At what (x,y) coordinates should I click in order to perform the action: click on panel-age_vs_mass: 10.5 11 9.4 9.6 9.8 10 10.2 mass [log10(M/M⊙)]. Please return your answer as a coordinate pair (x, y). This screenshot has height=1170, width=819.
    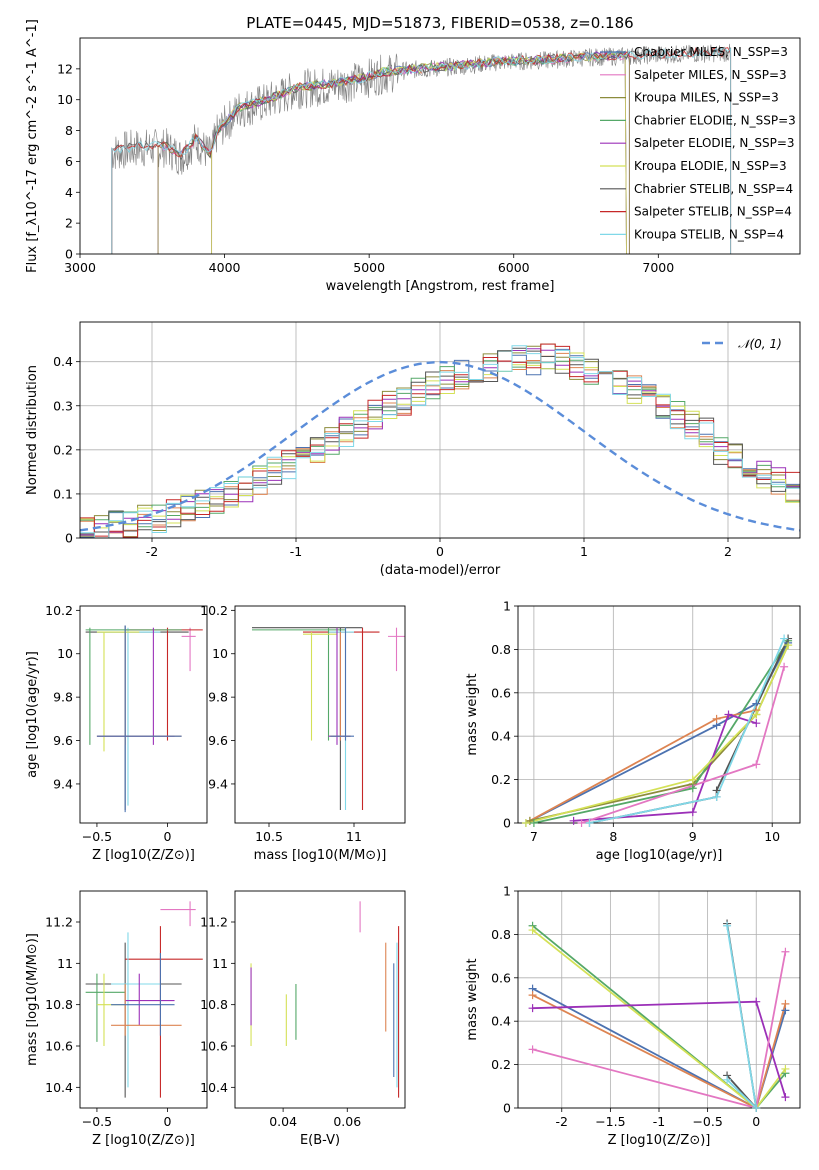
    Looking at the image, I should click on (303, 733).